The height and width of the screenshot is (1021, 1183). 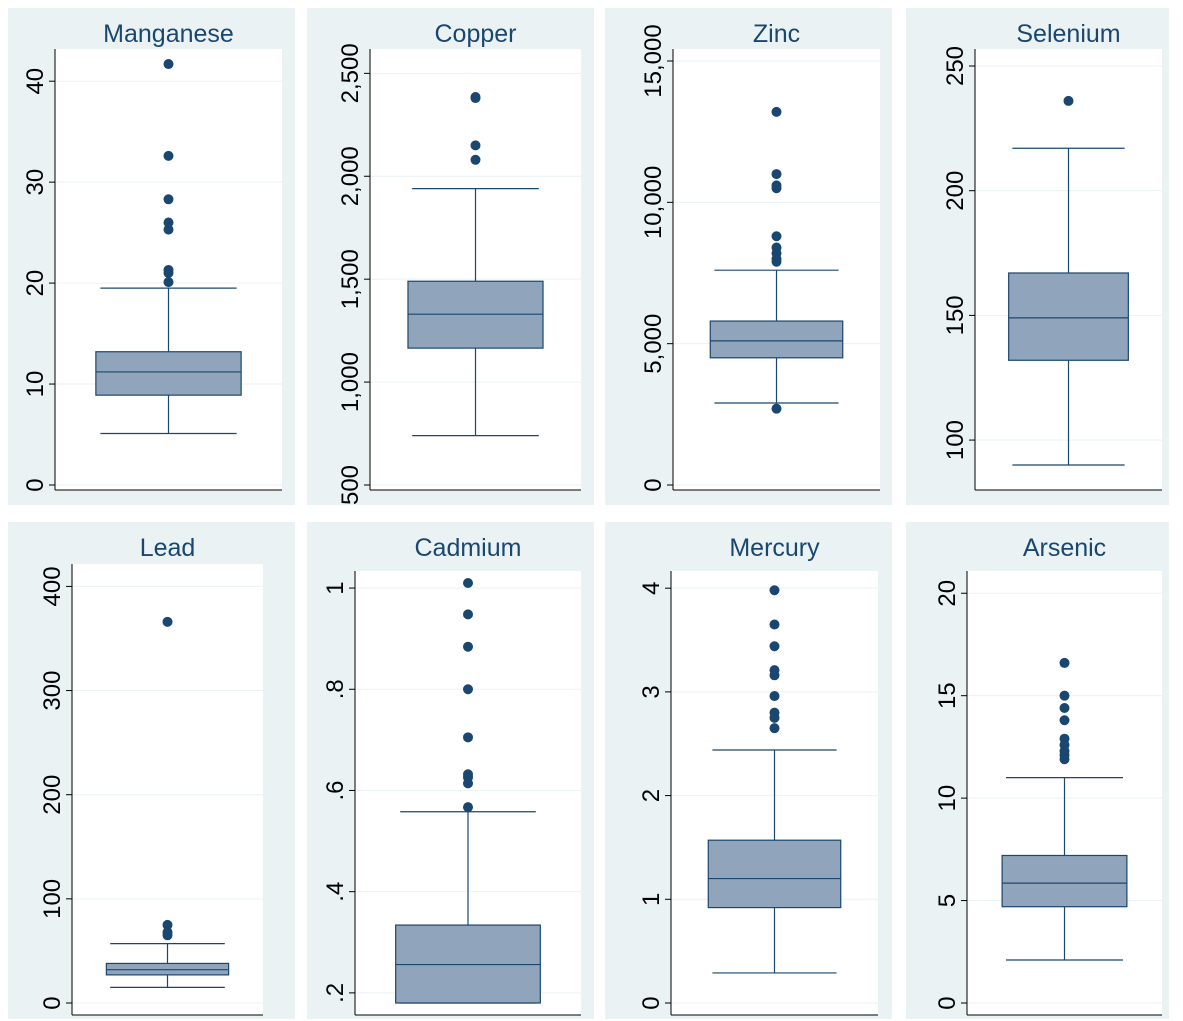 I want to click on y-tick-label: .2, so click(x=335, y=993).